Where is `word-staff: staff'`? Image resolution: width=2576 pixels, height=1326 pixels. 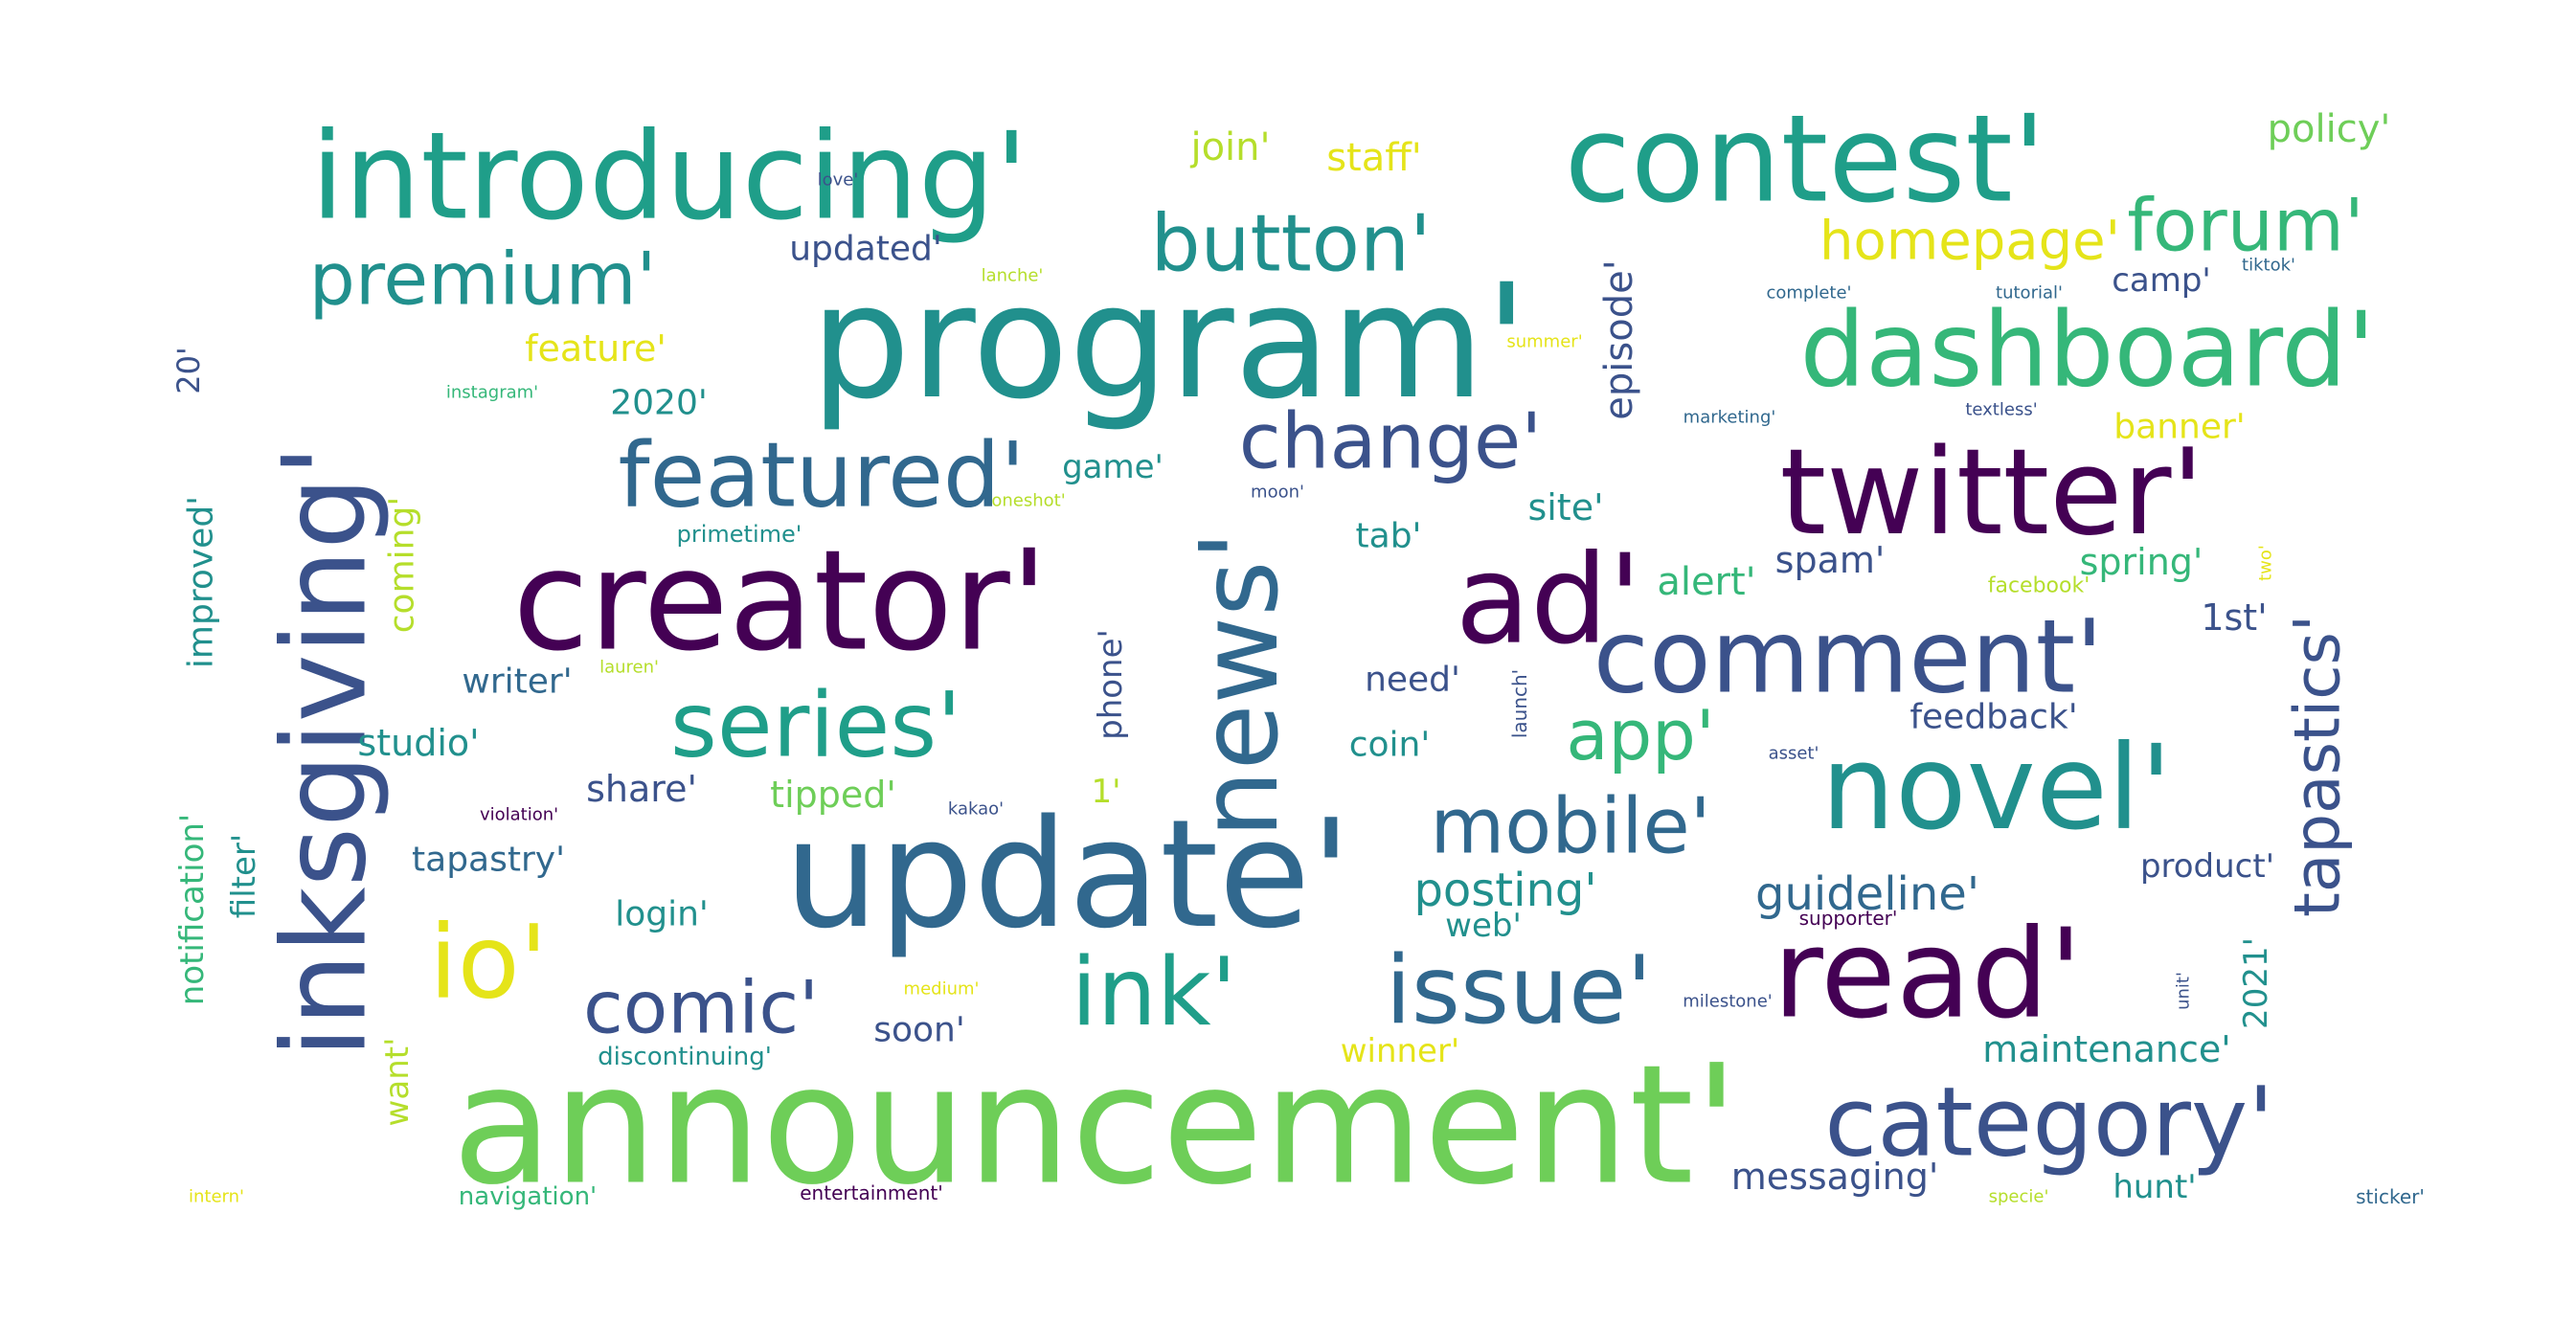 word-staff: staff' is located at coordinates (1374, 158).